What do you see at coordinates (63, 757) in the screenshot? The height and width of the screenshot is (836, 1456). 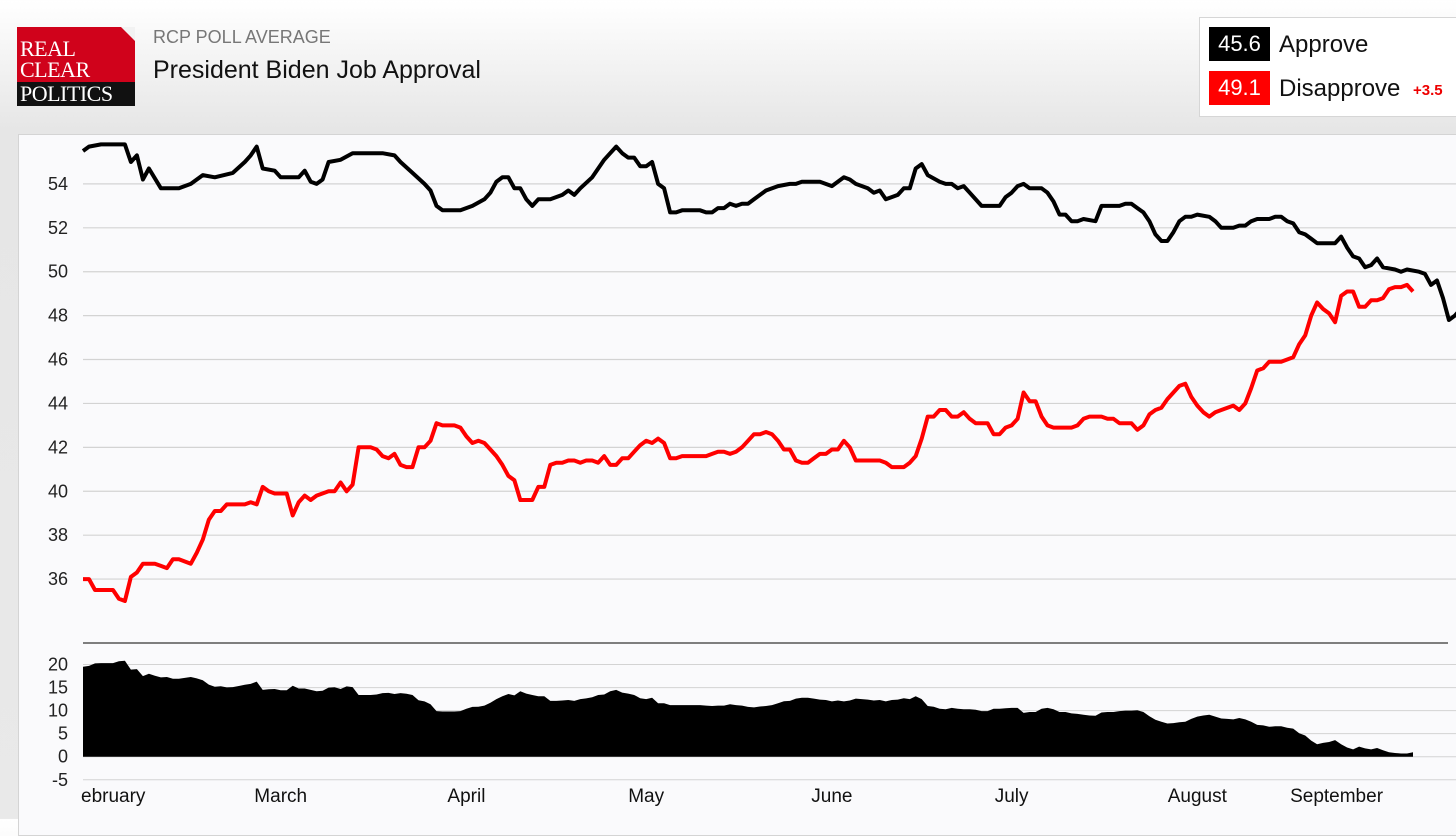 I see `spread-y-tick-label: 0` at bounding box center [63, 757].